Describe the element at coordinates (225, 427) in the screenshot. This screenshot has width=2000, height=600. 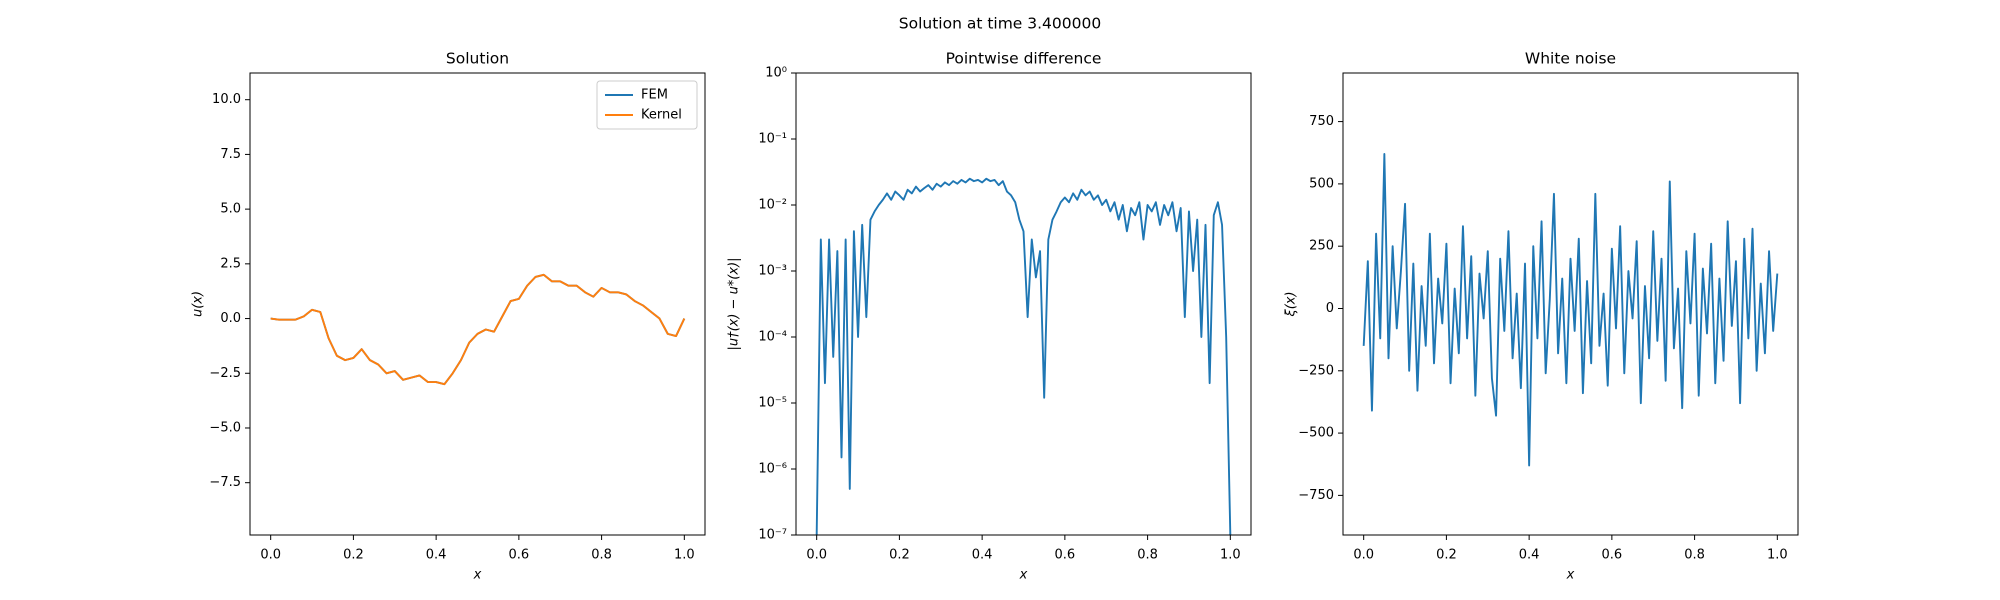
I see `y-tick-label: −5.0` at that location.